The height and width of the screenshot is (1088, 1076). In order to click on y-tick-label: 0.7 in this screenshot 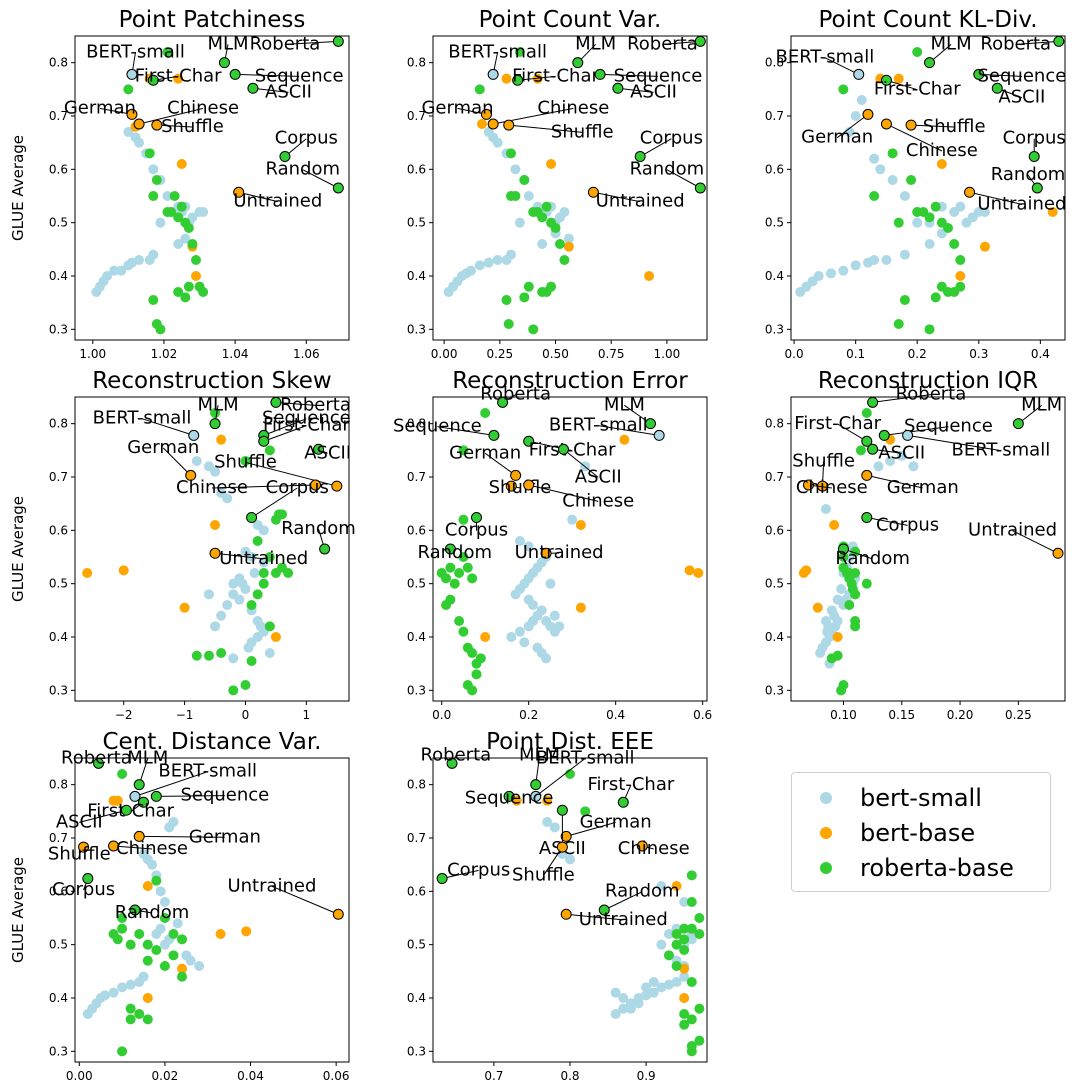, I will do `click(58, 477)`.